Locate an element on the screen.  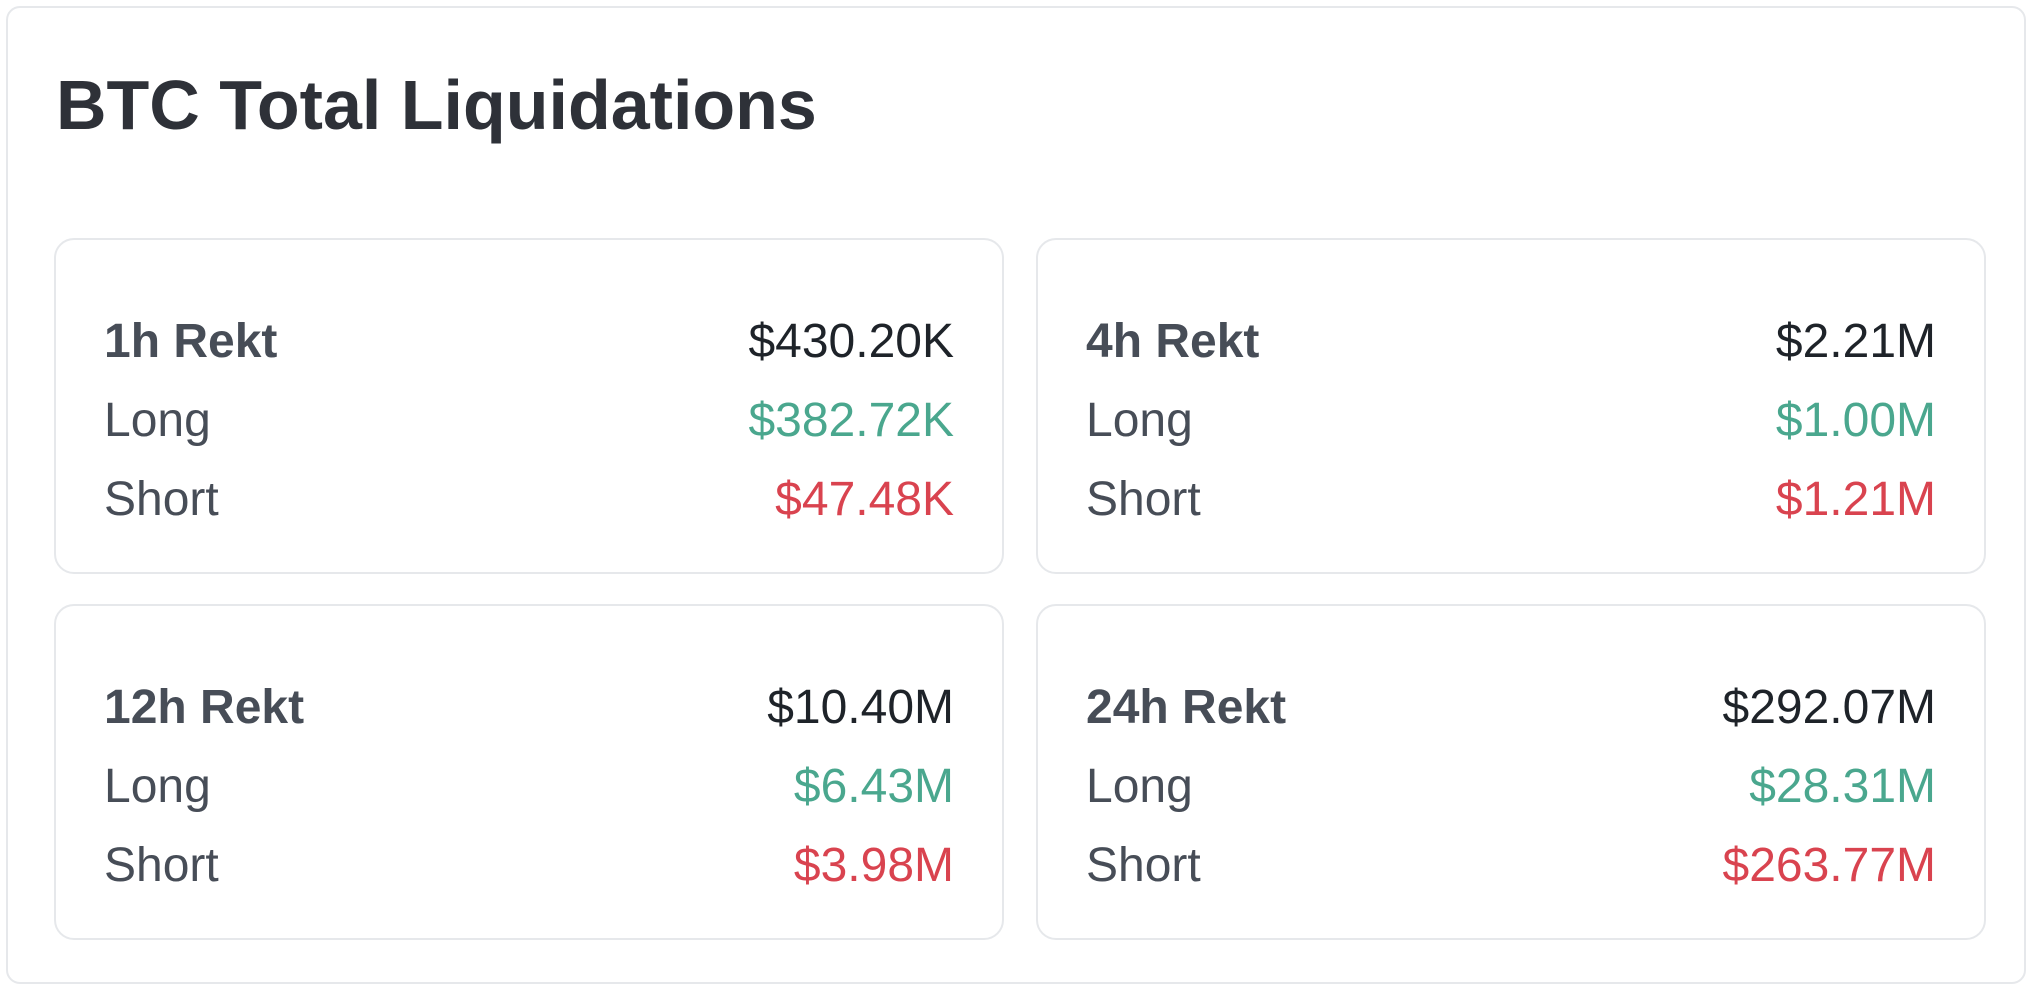
short-row: Short $1.21M is located at coordinates (1511, 499).